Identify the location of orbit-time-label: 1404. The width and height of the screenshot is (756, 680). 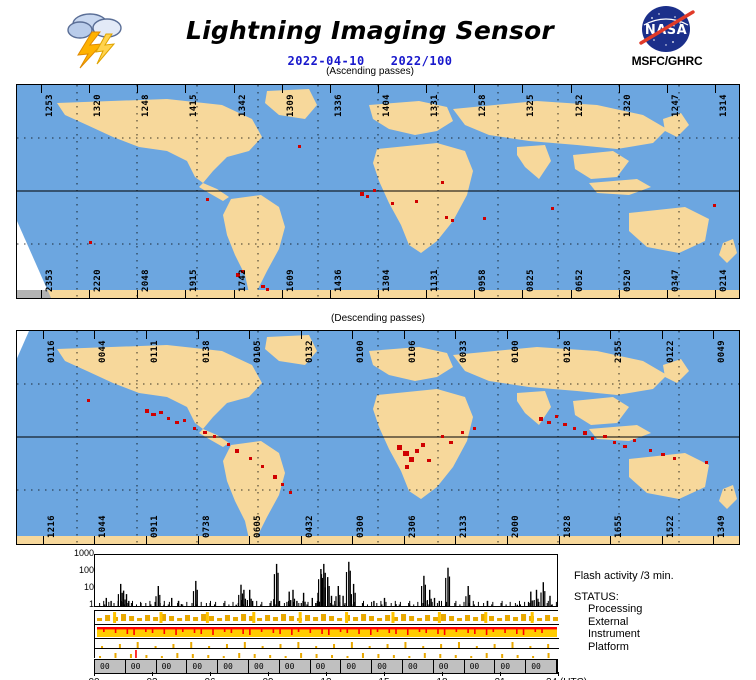
(387, 105).